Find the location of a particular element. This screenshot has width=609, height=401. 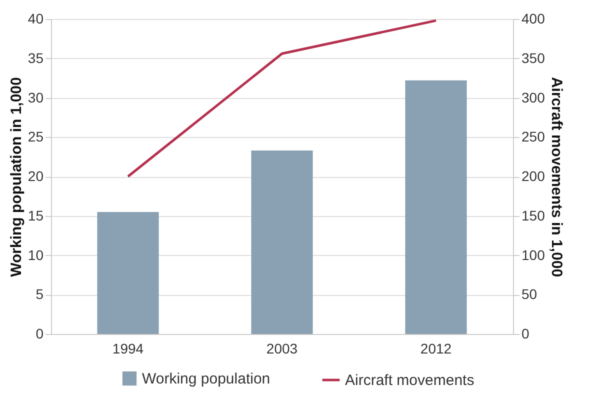

x-tick-label: 1994 is located at coordinates (128, 348).